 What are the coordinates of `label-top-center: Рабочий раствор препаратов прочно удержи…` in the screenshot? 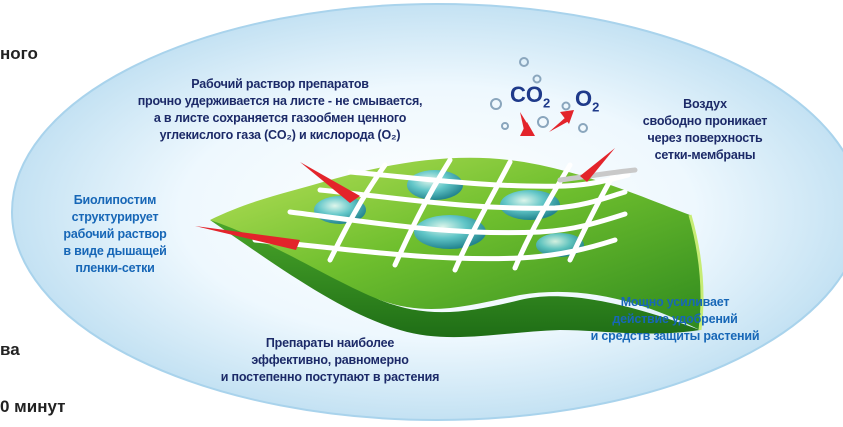 It's located at (280, 109).